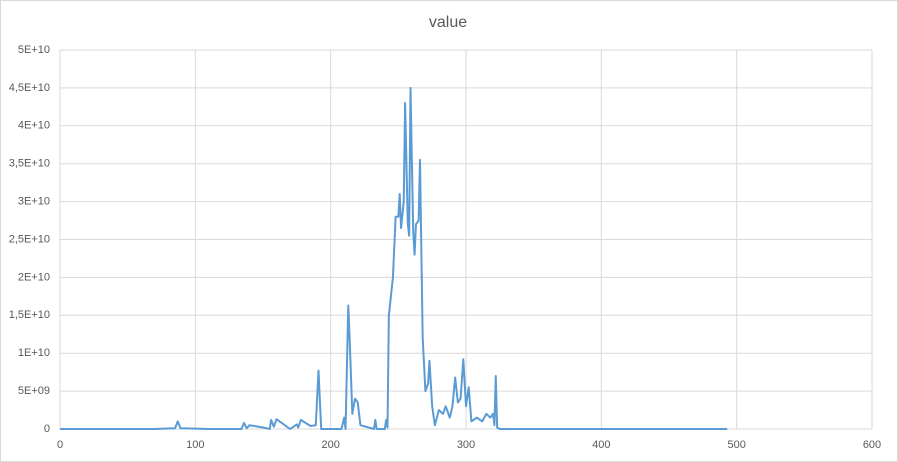 This screenshot has height=462, width=898. Describe the element at coordinates (330, 445) in the screenshot. I see `x-tick-label: 200` at that location.